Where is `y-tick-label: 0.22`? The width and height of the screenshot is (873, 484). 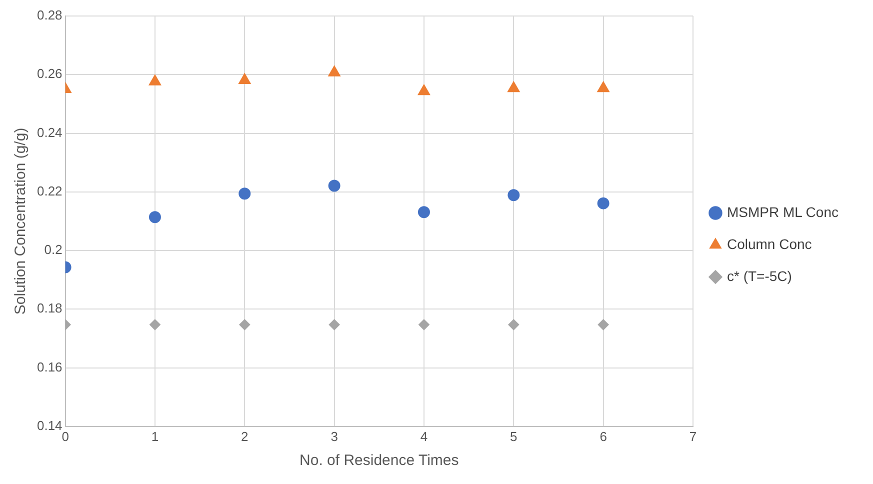 y-tick-label: 0.22 is located at coordinates (49, 190).